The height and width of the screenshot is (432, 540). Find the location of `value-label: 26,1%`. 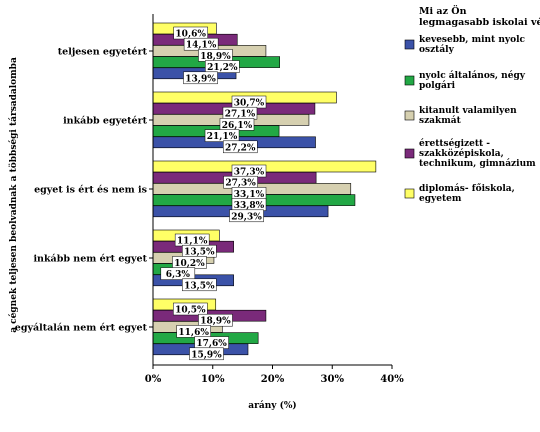

value-label: 26,1% is located at coordinates (237, 126).